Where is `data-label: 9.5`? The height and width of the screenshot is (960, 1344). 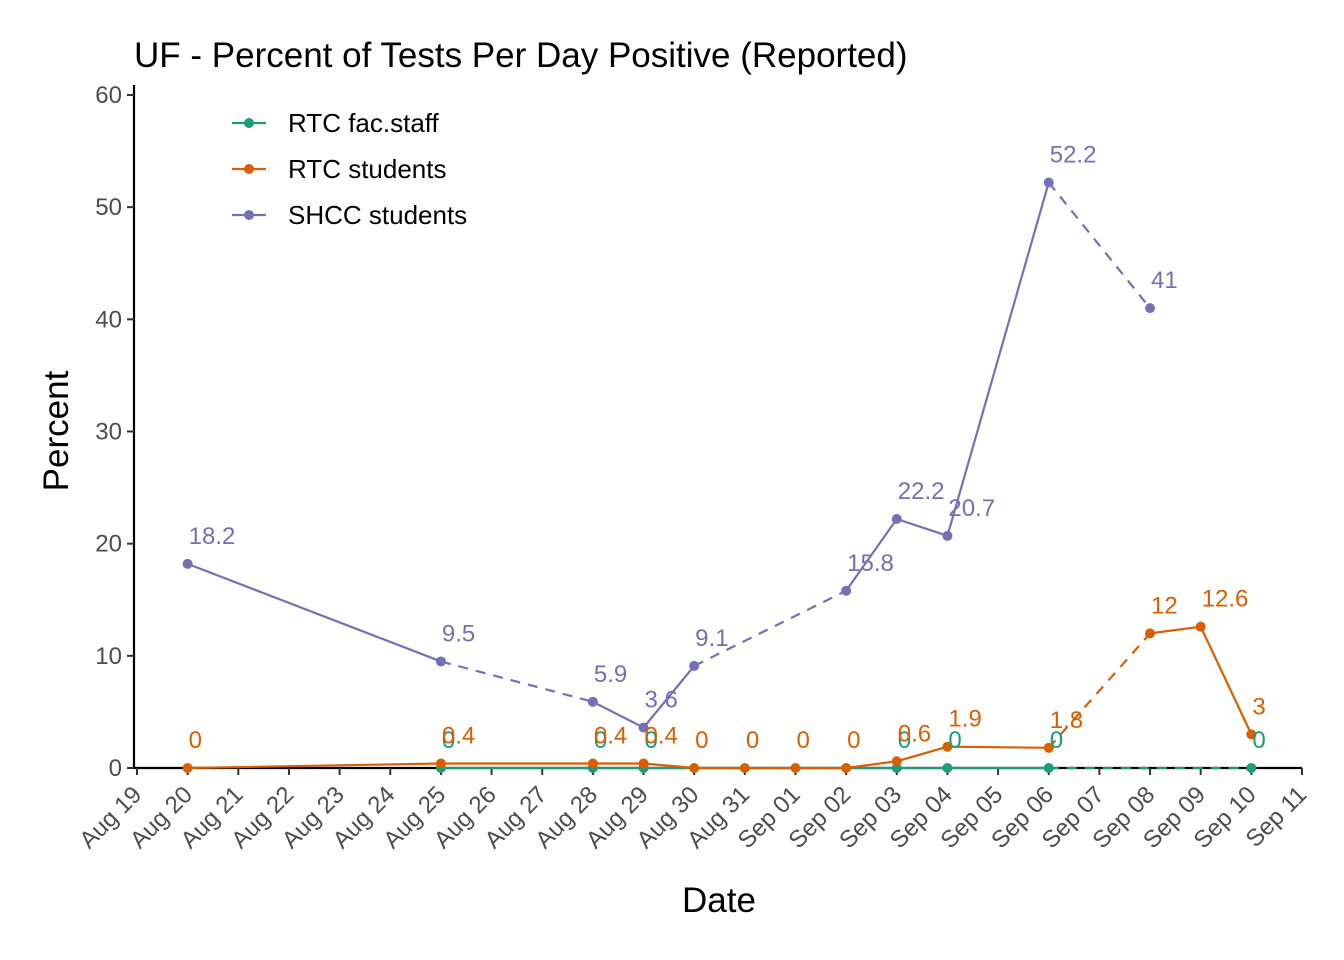
data-label: 9.5 is located at coordinates (458, 633).